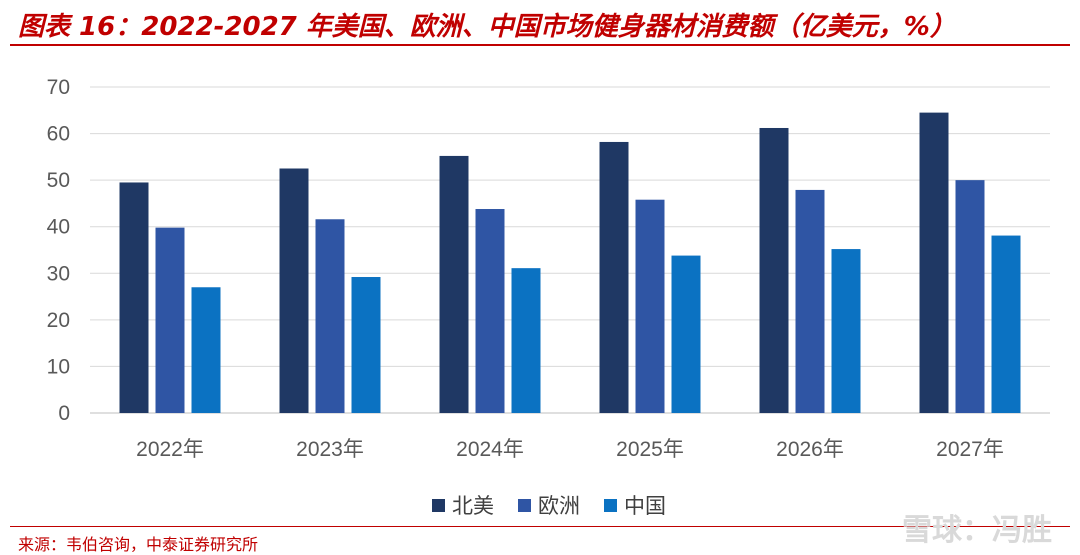  I want to click on legend-label: 北美, so click(473, 506).